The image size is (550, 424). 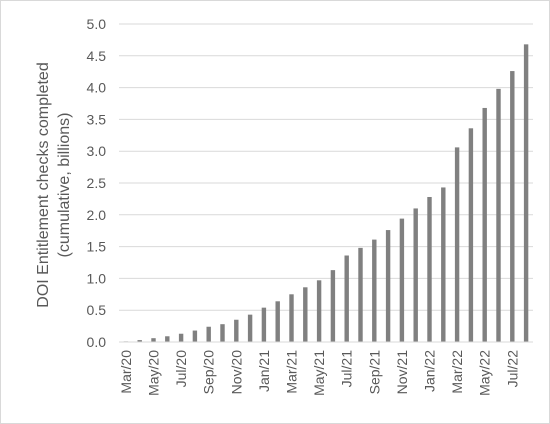 I want to click on x-tick-label: May/21, so click(x=319, y=373).